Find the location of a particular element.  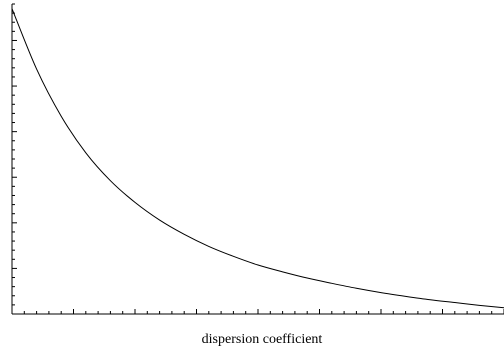

x-axis-label: dispersion coefficient is located at coordinates (262, 339).